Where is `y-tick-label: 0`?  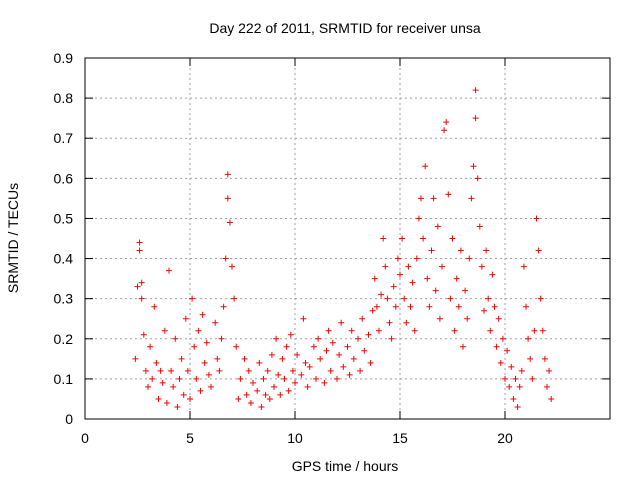 y-tick-label: 0 is located at coordinates (69, 419).